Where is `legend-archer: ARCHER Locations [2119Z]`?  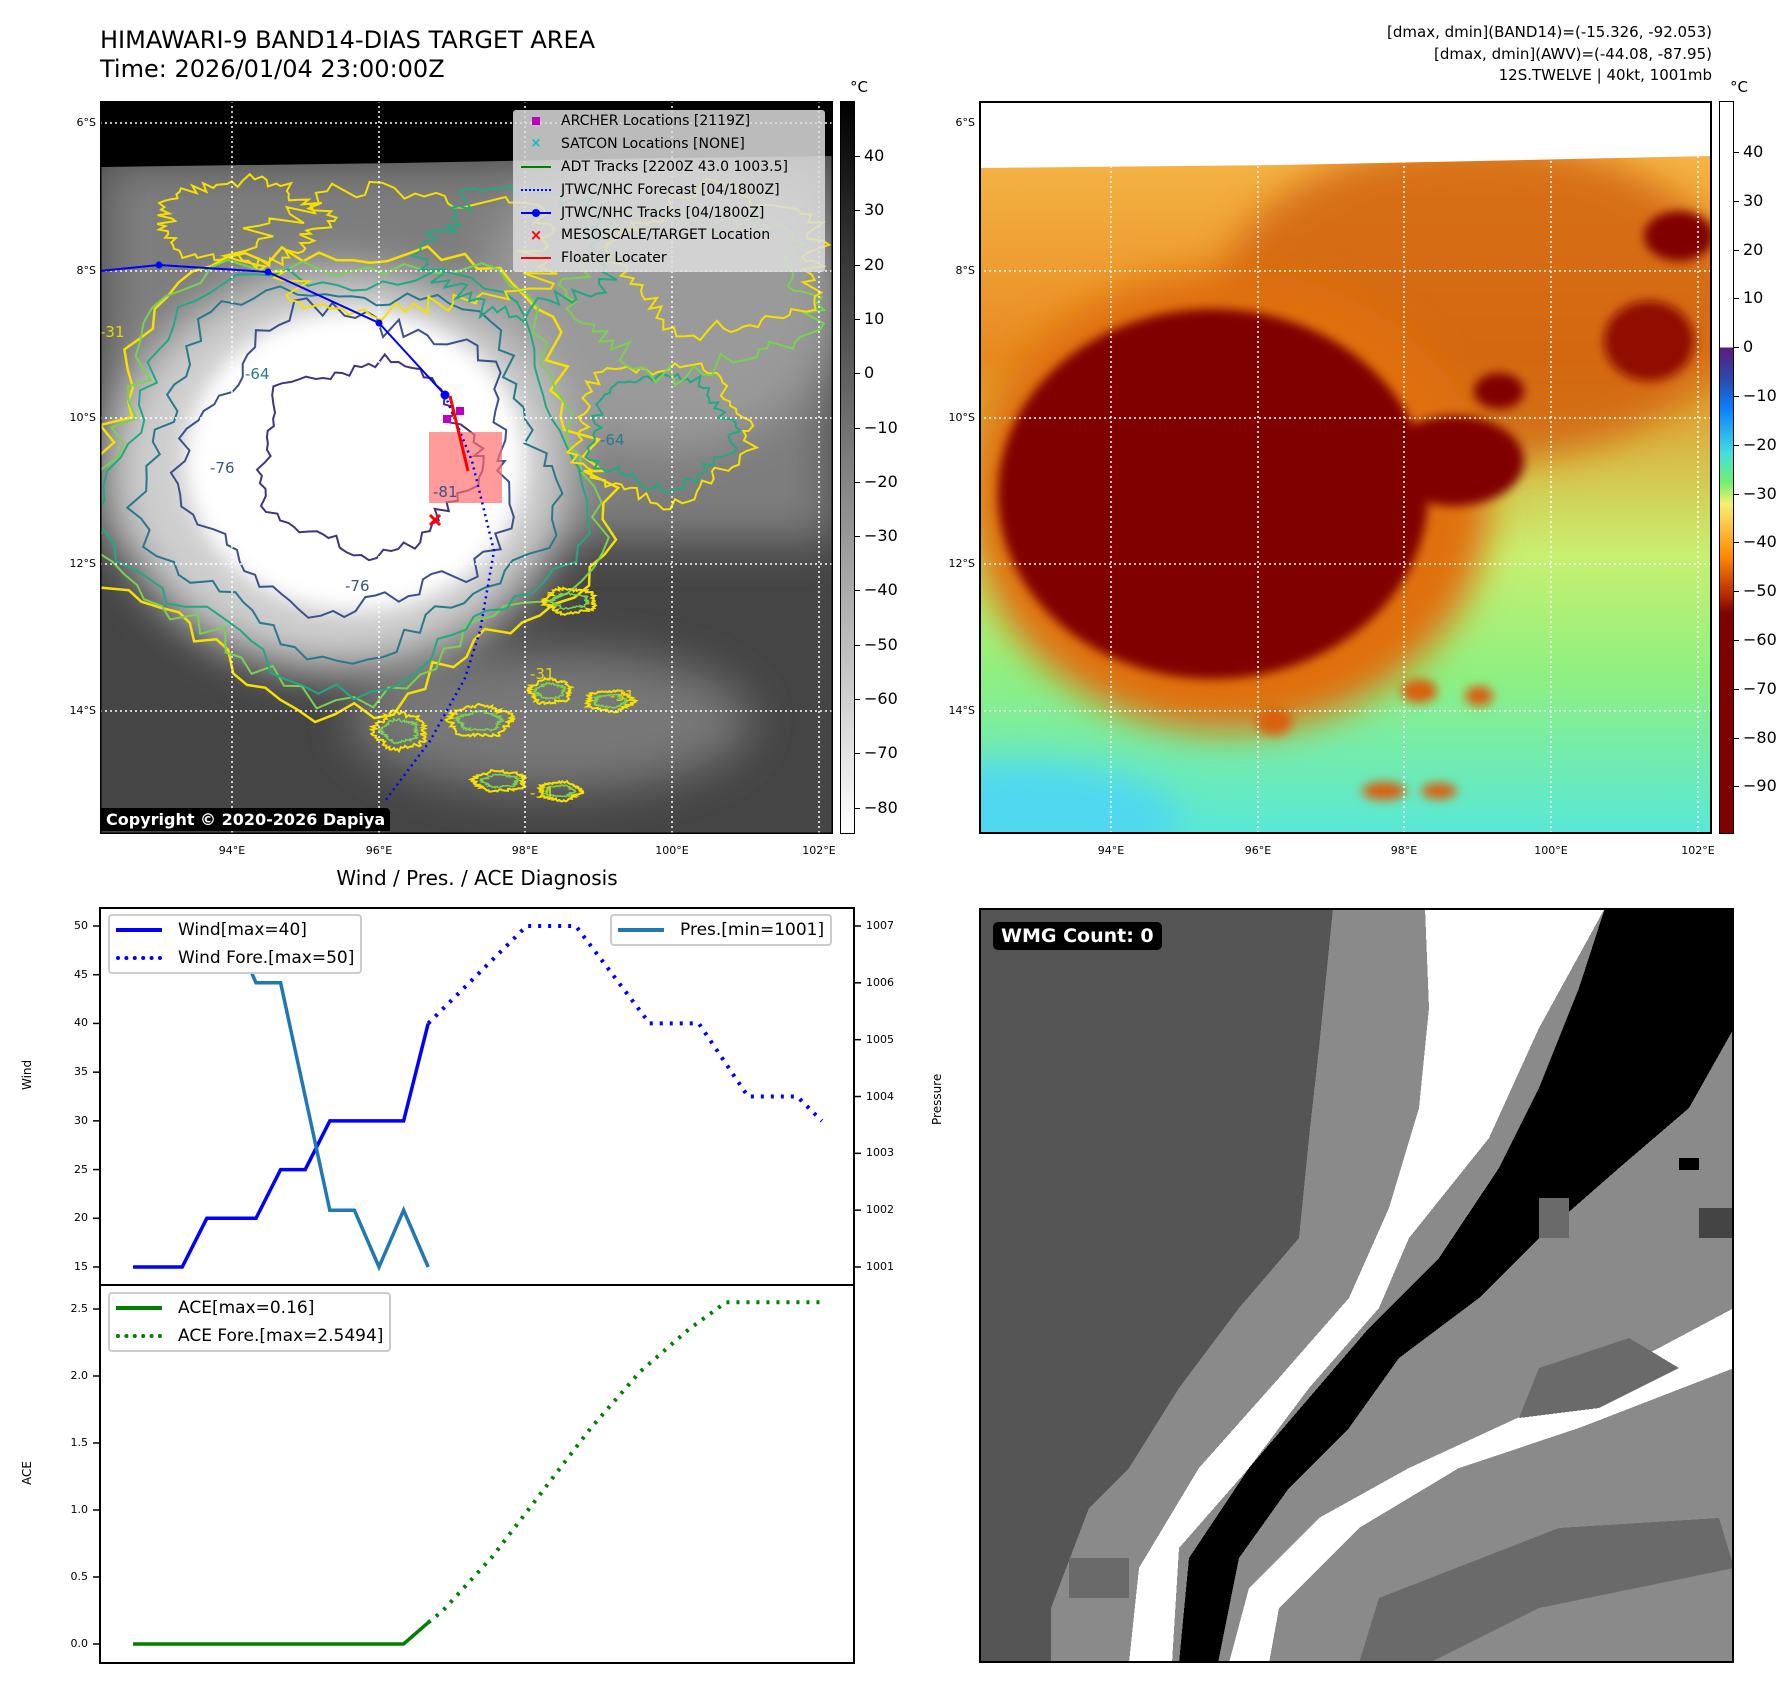
legend-archer: ARCHER Locations [2119Z] is located at coordinates (669, 121).